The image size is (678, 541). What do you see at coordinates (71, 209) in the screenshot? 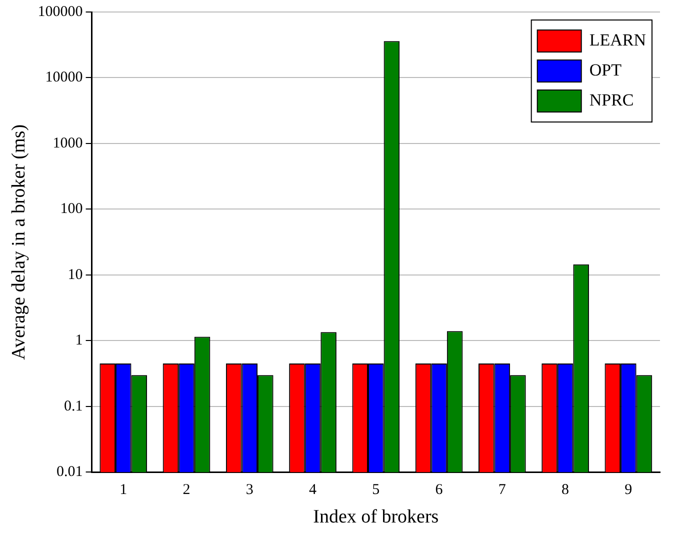
I see `y-tick-label: 100` at bounding box center [71, 209].